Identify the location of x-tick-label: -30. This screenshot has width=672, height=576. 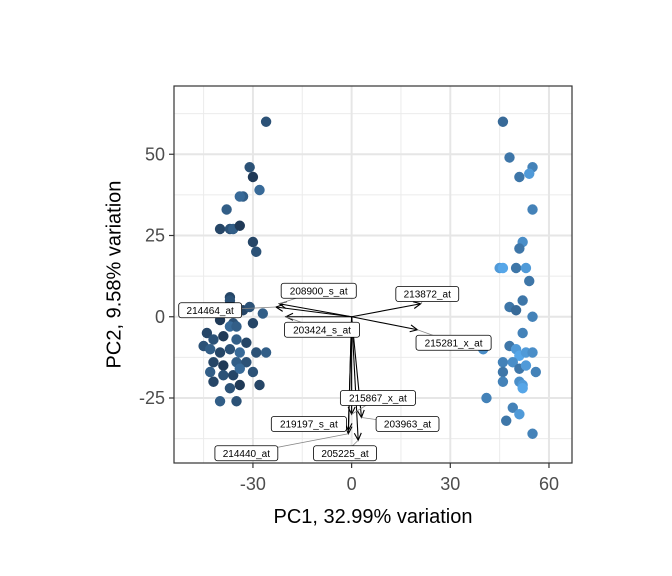
(253, 484).